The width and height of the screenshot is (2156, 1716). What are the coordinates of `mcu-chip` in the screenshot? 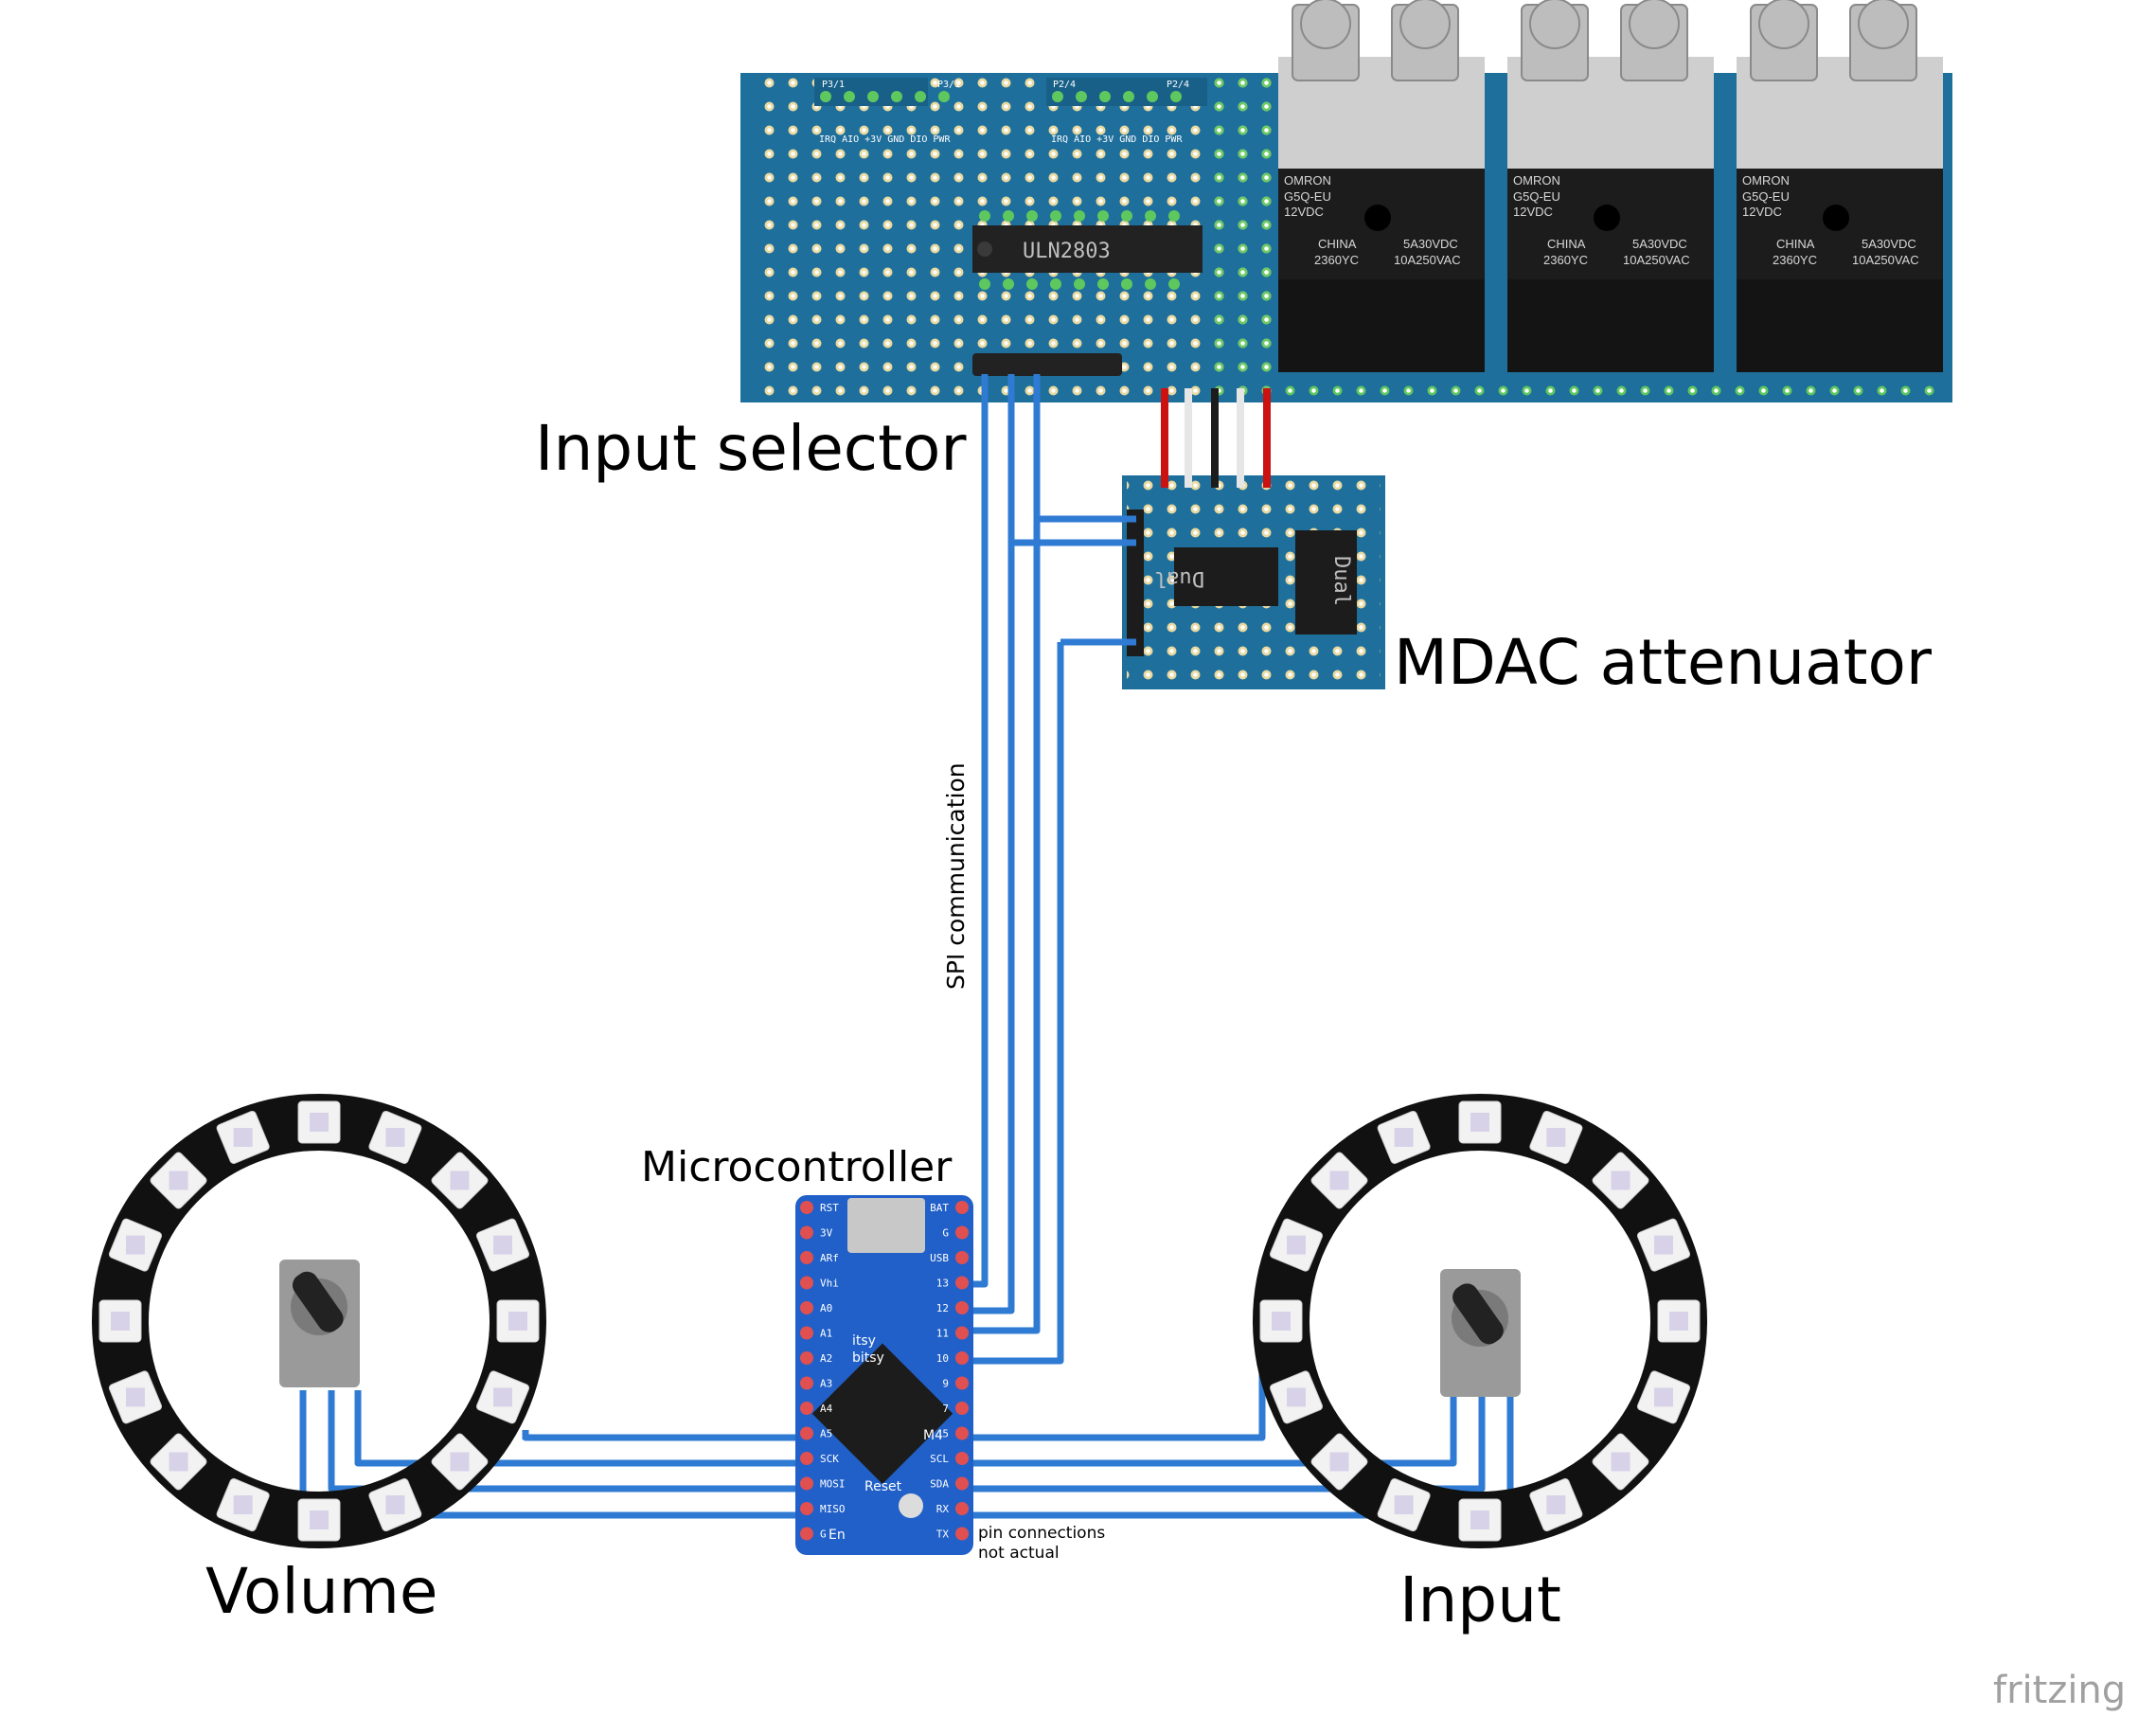 It's located at (882, 1414).